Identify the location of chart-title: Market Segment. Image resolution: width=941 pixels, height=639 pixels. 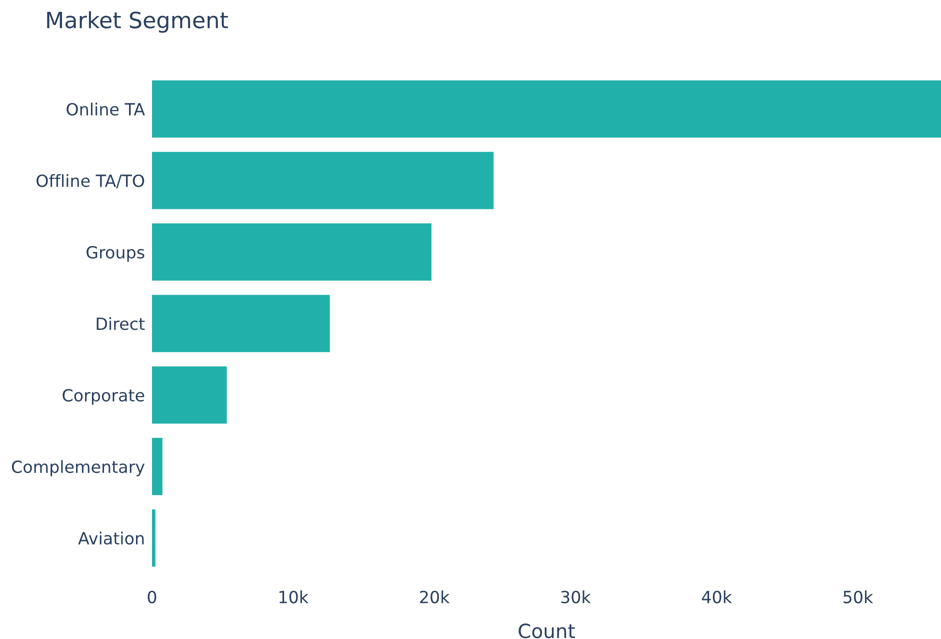
(137, 22).